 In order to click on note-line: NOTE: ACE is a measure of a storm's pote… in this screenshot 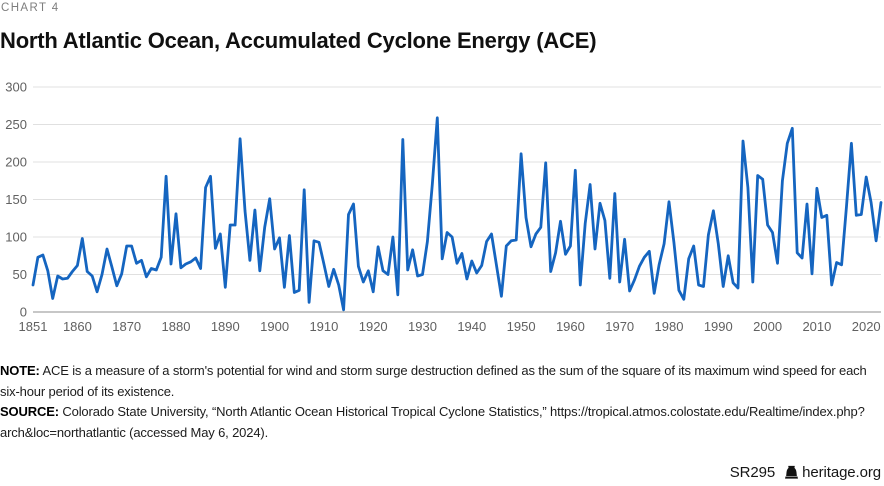, I will do `click(442, 371)`.